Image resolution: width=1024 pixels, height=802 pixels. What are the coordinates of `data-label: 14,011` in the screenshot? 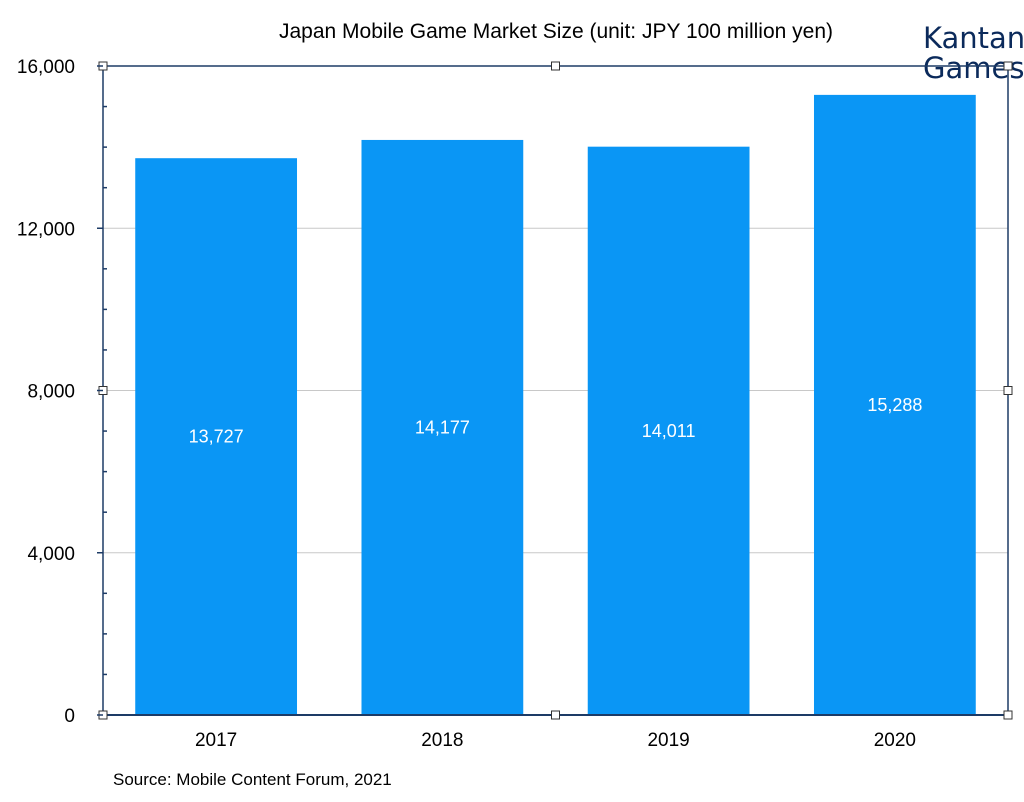 It's located at (669, 431).